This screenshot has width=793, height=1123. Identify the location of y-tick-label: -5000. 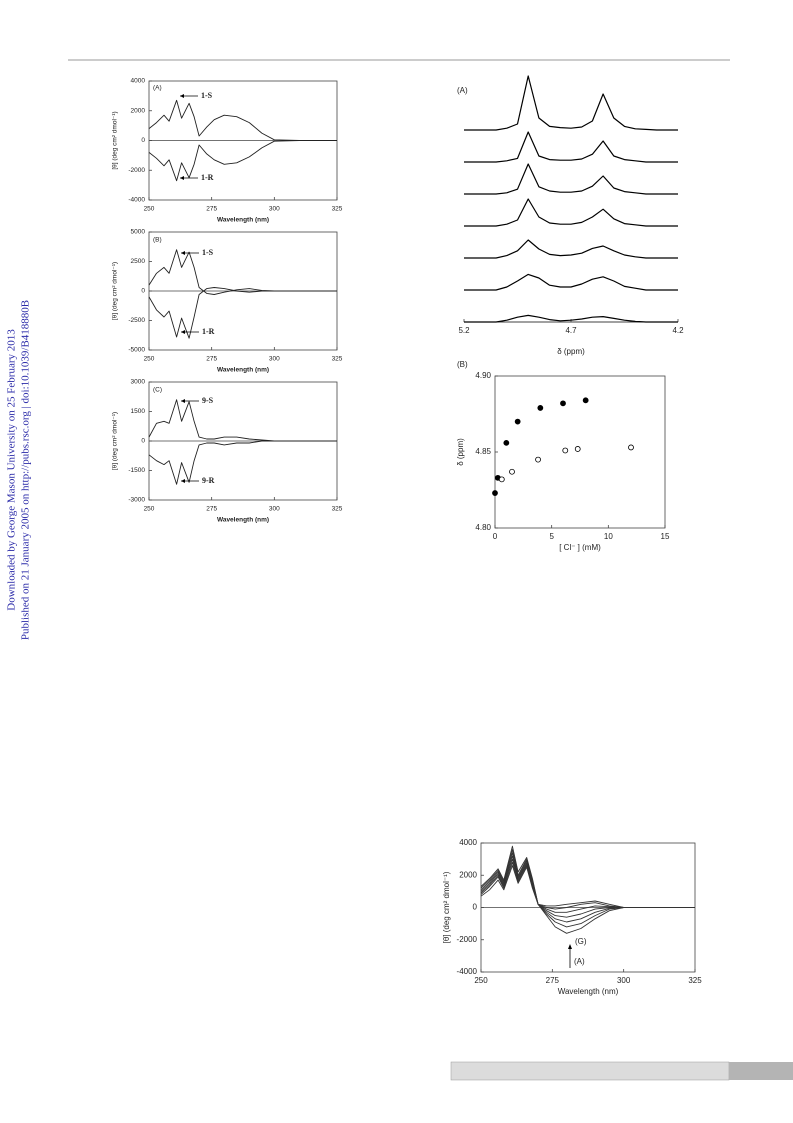
(136, 350).